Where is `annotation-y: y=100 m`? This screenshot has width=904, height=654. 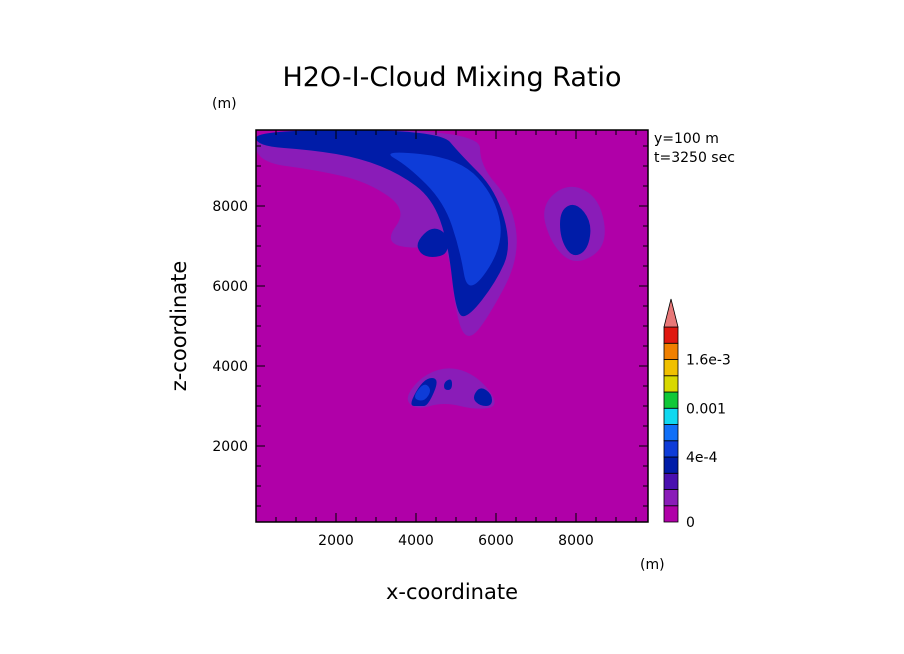 annotation-y: y=100 m is located at coordinates (686, 139).